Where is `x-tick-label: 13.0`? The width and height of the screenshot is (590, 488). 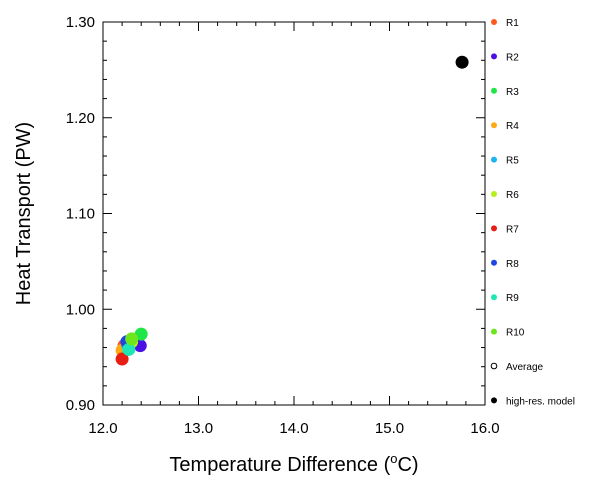
x-tick-label: 13.0 is located at coordinates (198, 428).